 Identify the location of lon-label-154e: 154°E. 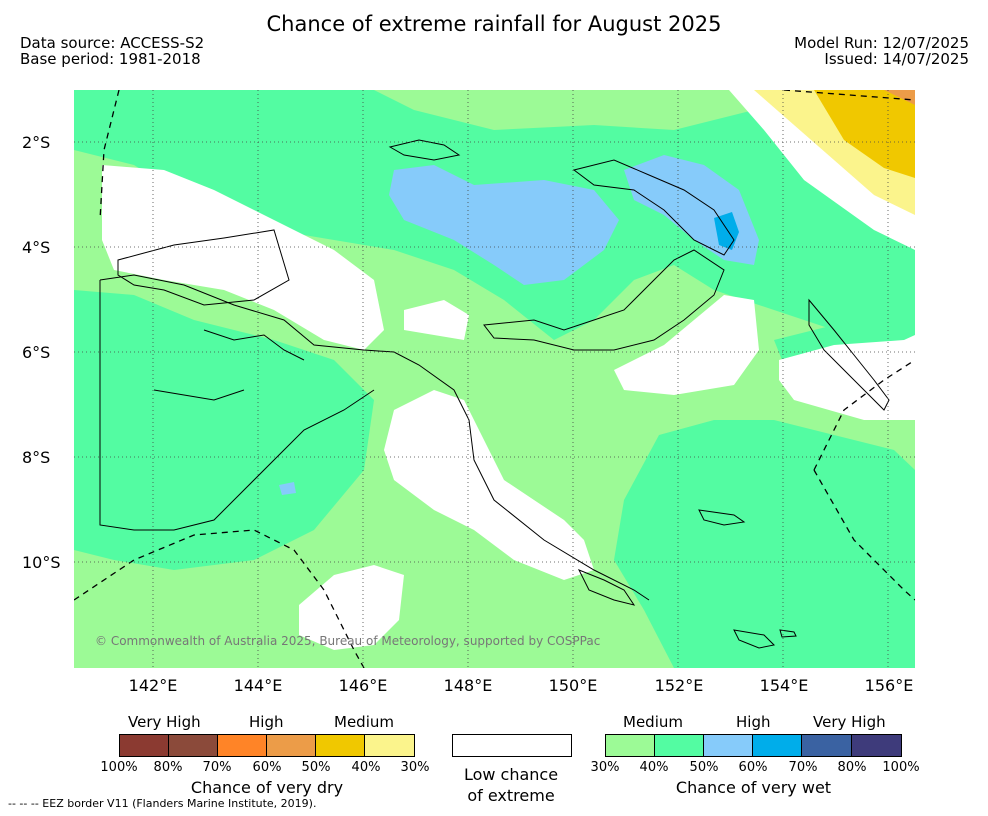
(784, 685).